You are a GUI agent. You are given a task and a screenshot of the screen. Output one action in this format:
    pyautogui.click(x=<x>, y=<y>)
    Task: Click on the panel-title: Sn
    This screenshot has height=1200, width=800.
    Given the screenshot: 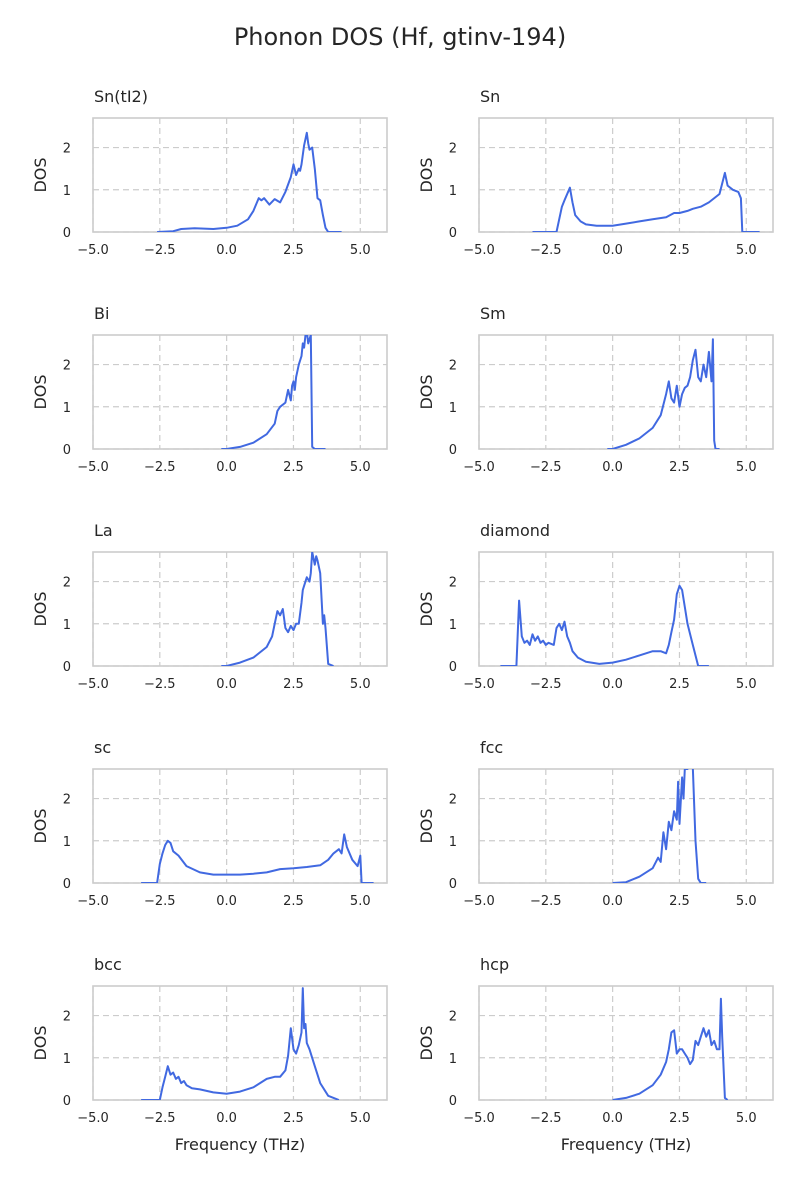 What is the action you would take?
    pyautogui.click(x=490, y=96)
    